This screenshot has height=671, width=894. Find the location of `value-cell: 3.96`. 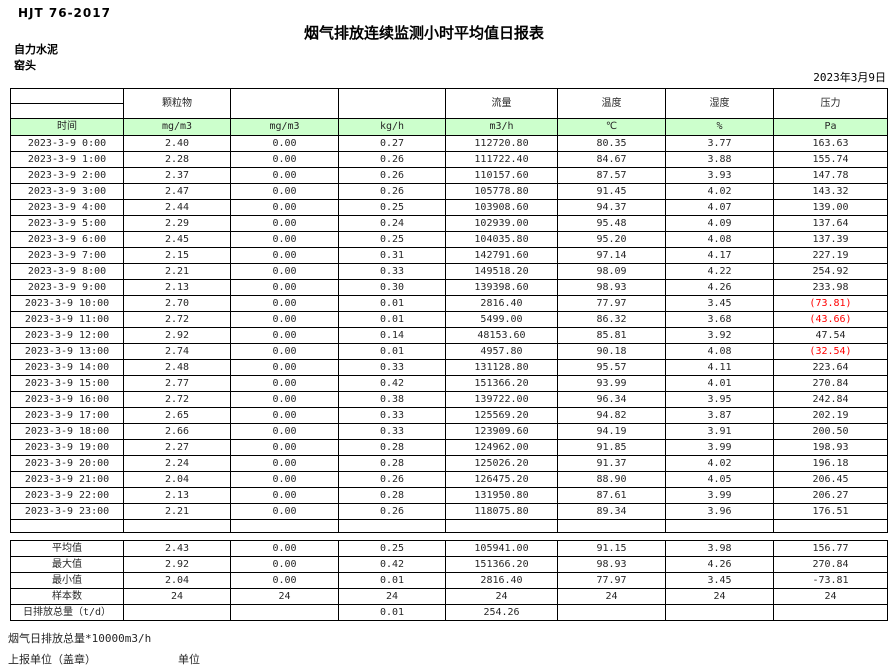

value-cell: 3.96 is located at coordinates (719, 511).